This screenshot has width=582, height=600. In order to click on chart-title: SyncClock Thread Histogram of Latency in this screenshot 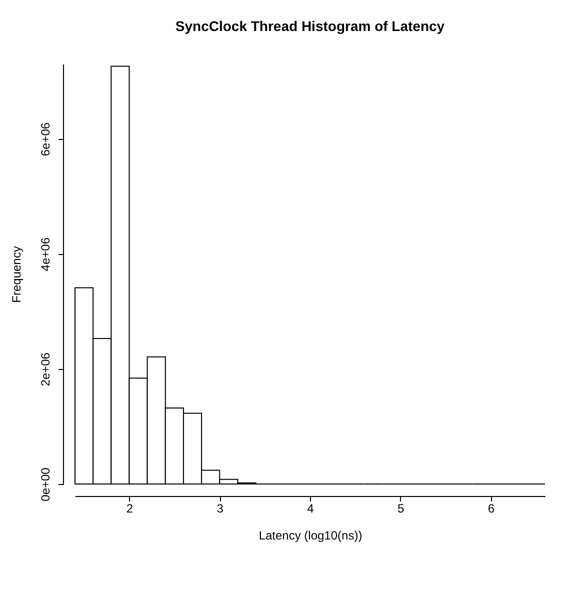, I will do `click(310, 26)`.